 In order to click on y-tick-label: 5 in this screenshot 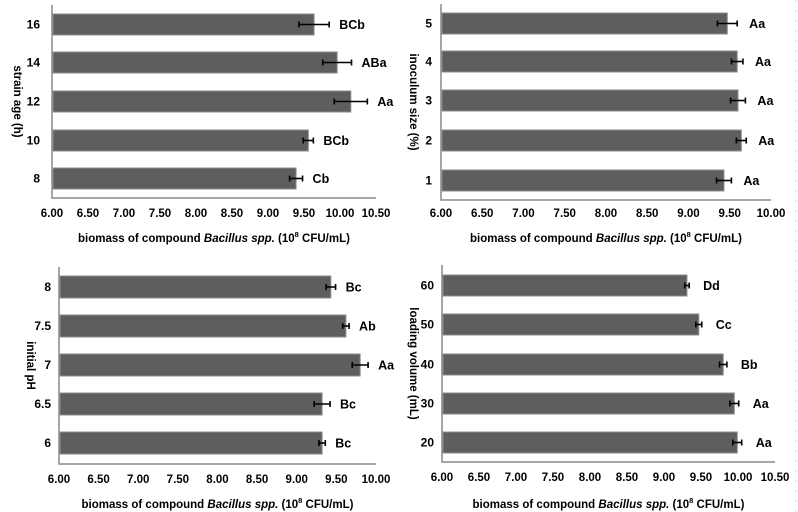, I will do `click(428, 24)`.